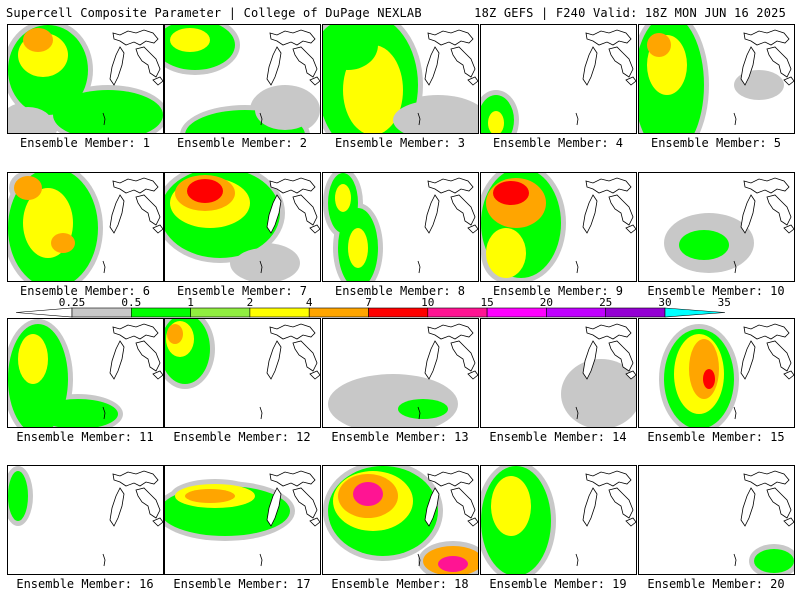 This screenshot has width=800, height=600. Describe the element at coordinates (370, 312) in the screenshot. I see `color-scale-legend` at that location.